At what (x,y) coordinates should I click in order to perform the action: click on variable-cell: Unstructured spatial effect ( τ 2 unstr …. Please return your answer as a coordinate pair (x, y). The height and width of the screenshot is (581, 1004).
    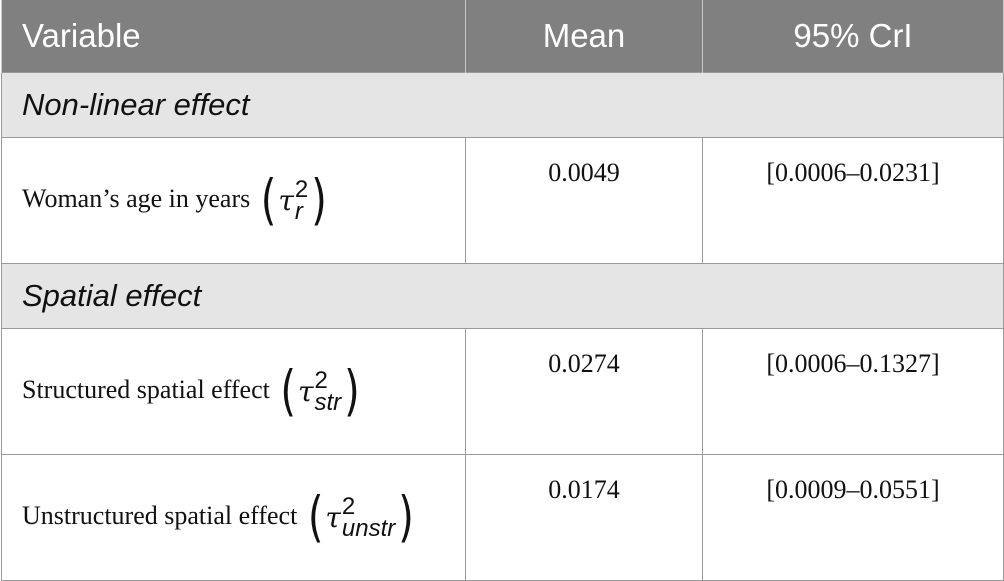
    Looking at the image, I should click on (233, 517).